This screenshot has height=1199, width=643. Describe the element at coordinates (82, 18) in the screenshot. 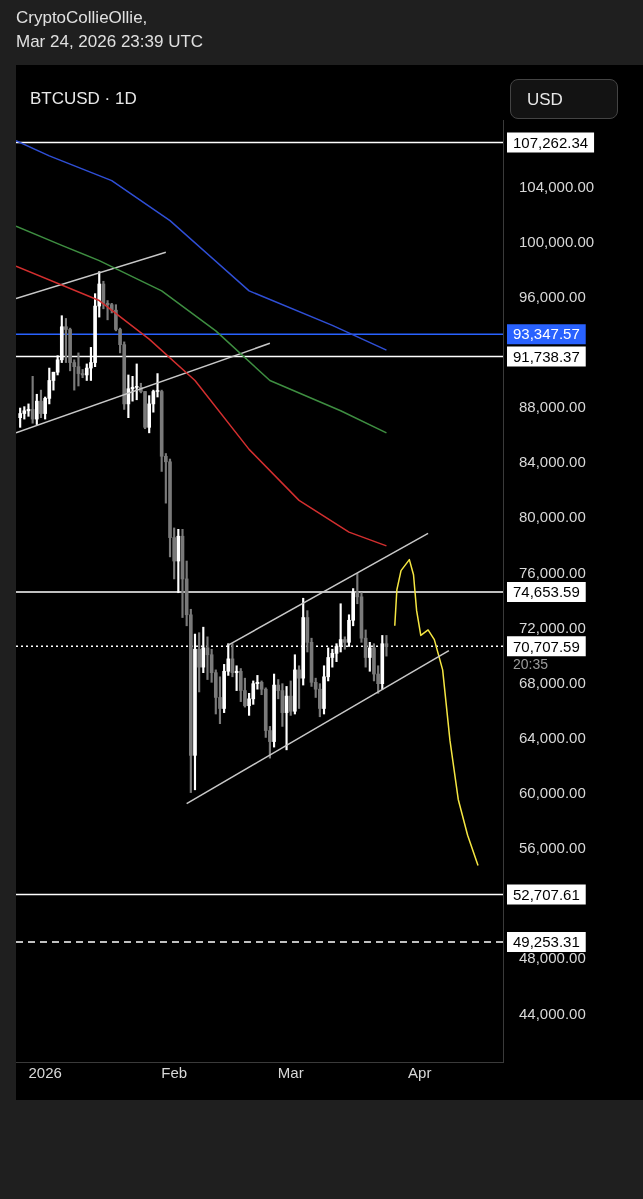

I see `chart-title: CryptoCollieOllie,` at that location.